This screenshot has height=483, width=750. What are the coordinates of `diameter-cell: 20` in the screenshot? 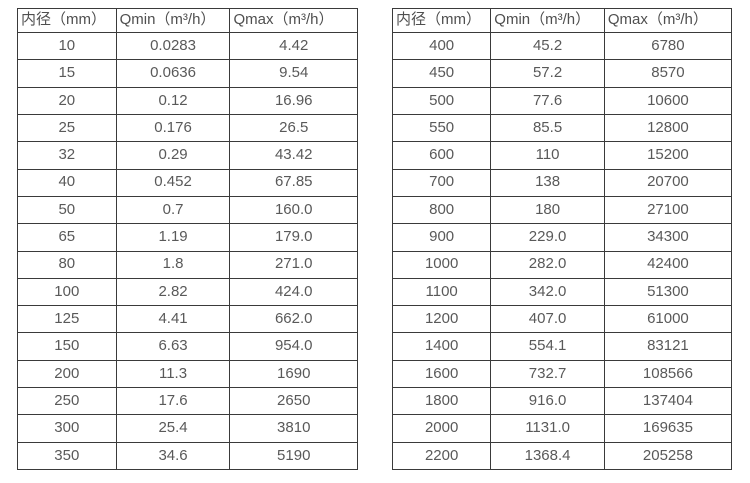 It's located at (67, 100).